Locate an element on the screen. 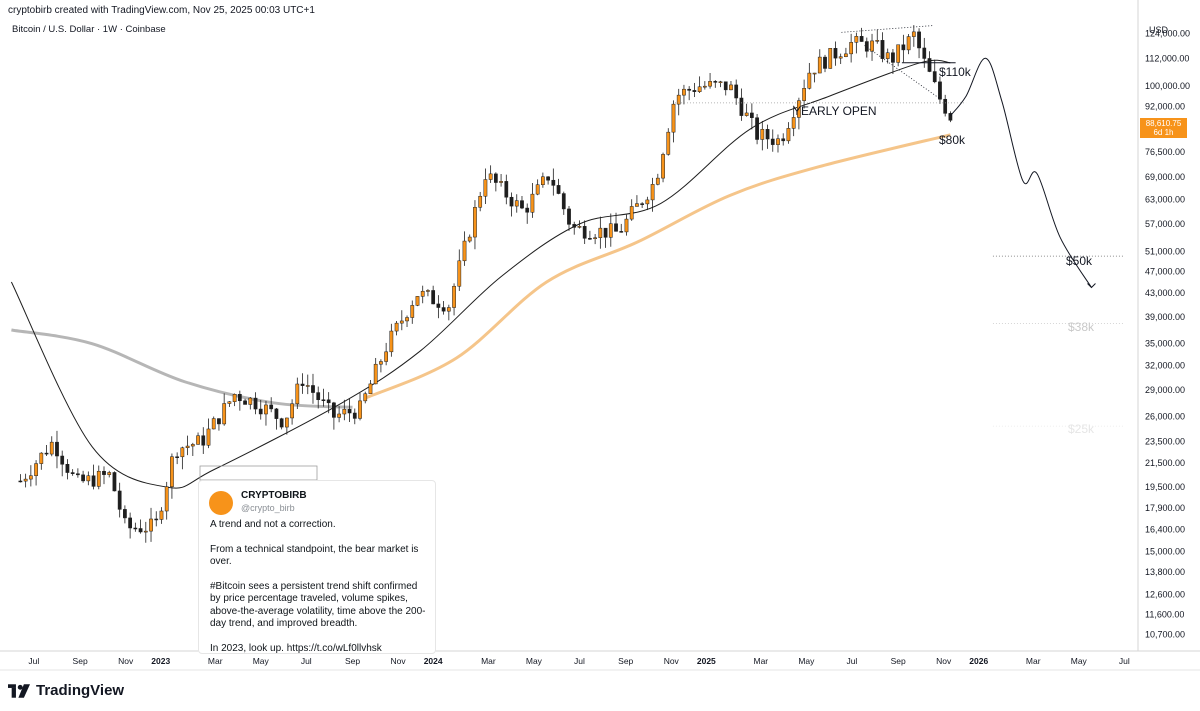 Image resolution: width=1200 pixels, height=711 pixels. avatar is located at coordinates (221, 503).